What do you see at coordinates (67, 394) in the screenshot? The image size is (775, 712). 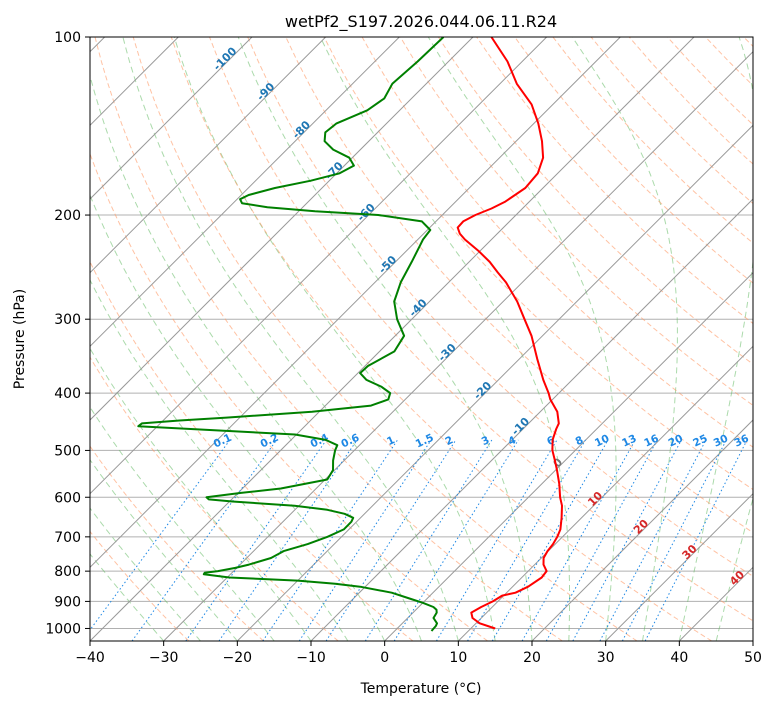 I see `y-tick-label: 400` at bounding box center [67, 394].